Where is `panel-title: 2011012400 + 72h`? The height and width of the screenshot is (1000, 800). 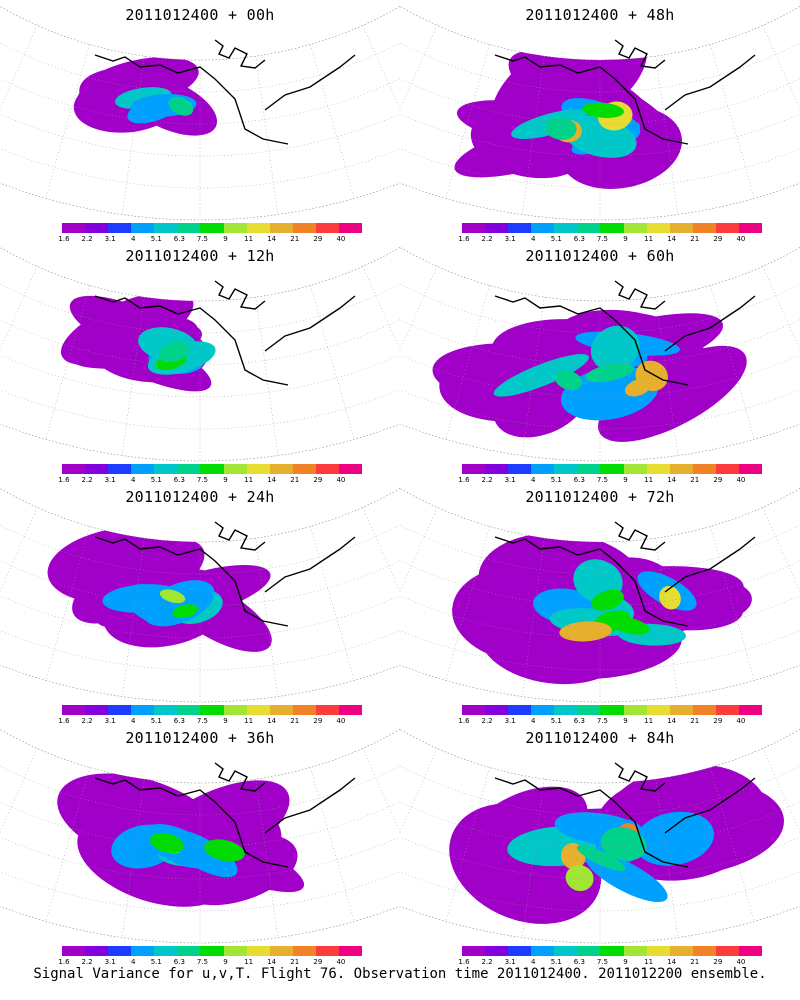 panel-title: 2011012400 + 72h is located at coordinates (600, 497).